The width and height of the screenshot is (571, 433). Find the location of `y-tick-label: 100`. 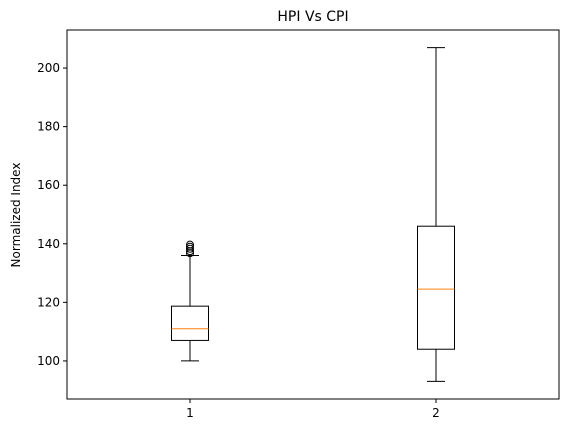

y-tick-label: 100 is located at coordinates (48, 361).